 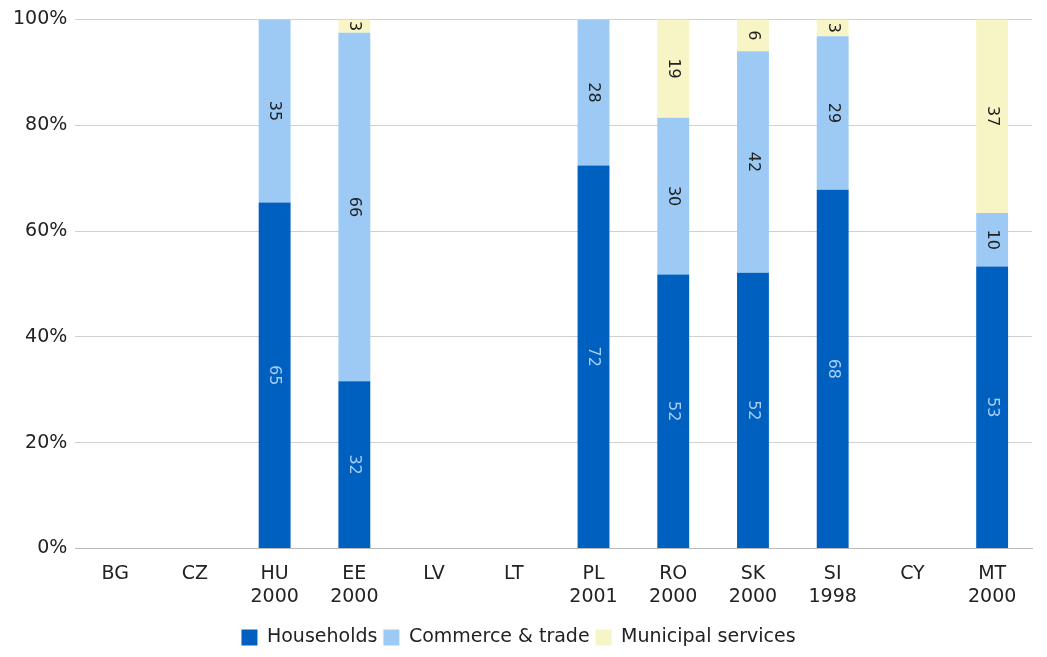 What do you see at coordinates (40, 17) in the screenshot?
I see `y-tick-label: 100%` at bounding box center [40, 17].